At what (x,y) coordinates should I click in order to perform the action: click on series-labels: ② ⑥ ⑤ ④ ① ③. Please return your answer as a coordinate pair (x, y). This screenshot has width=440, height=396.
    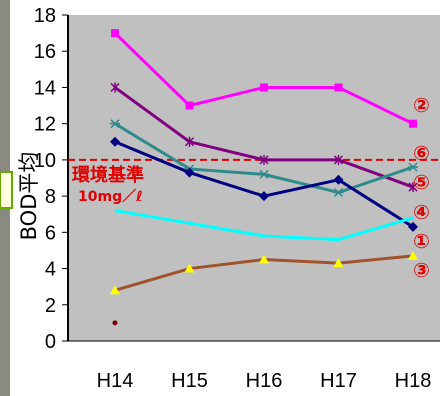
    Looking at the image, I should click on (421, 187).